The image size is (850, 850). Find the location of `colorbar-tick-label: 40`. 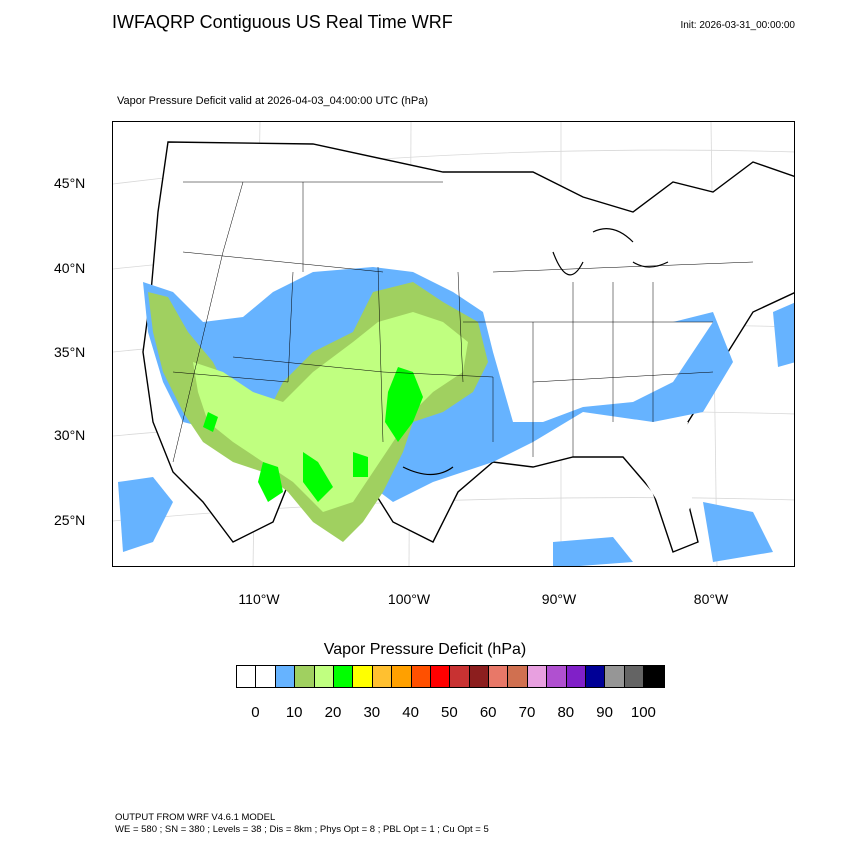

colorbar-tick-label: 40 is located at coordinates (410, 712).